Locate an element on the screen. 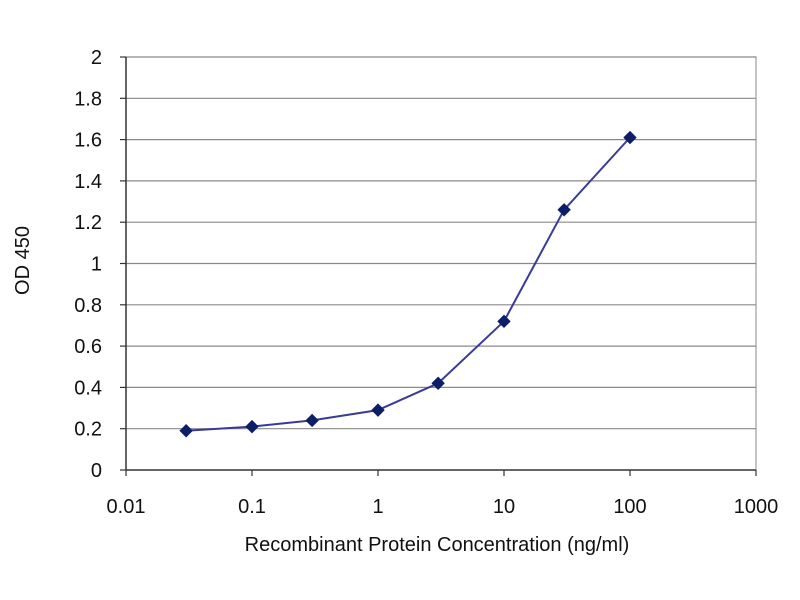  y-tick-label: 1 is located at coordinates (96, 265).